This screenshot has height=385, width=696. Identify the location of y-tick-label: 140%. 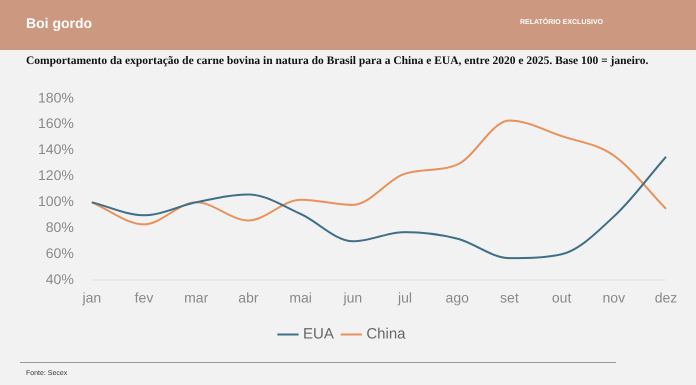
(56, 149).